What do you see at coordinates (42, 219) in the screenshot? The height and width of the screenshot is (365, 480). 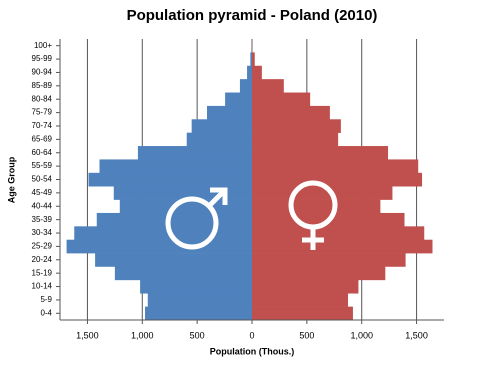 I see `y-tick-label: 35-39` at bounding box center [42, 219].